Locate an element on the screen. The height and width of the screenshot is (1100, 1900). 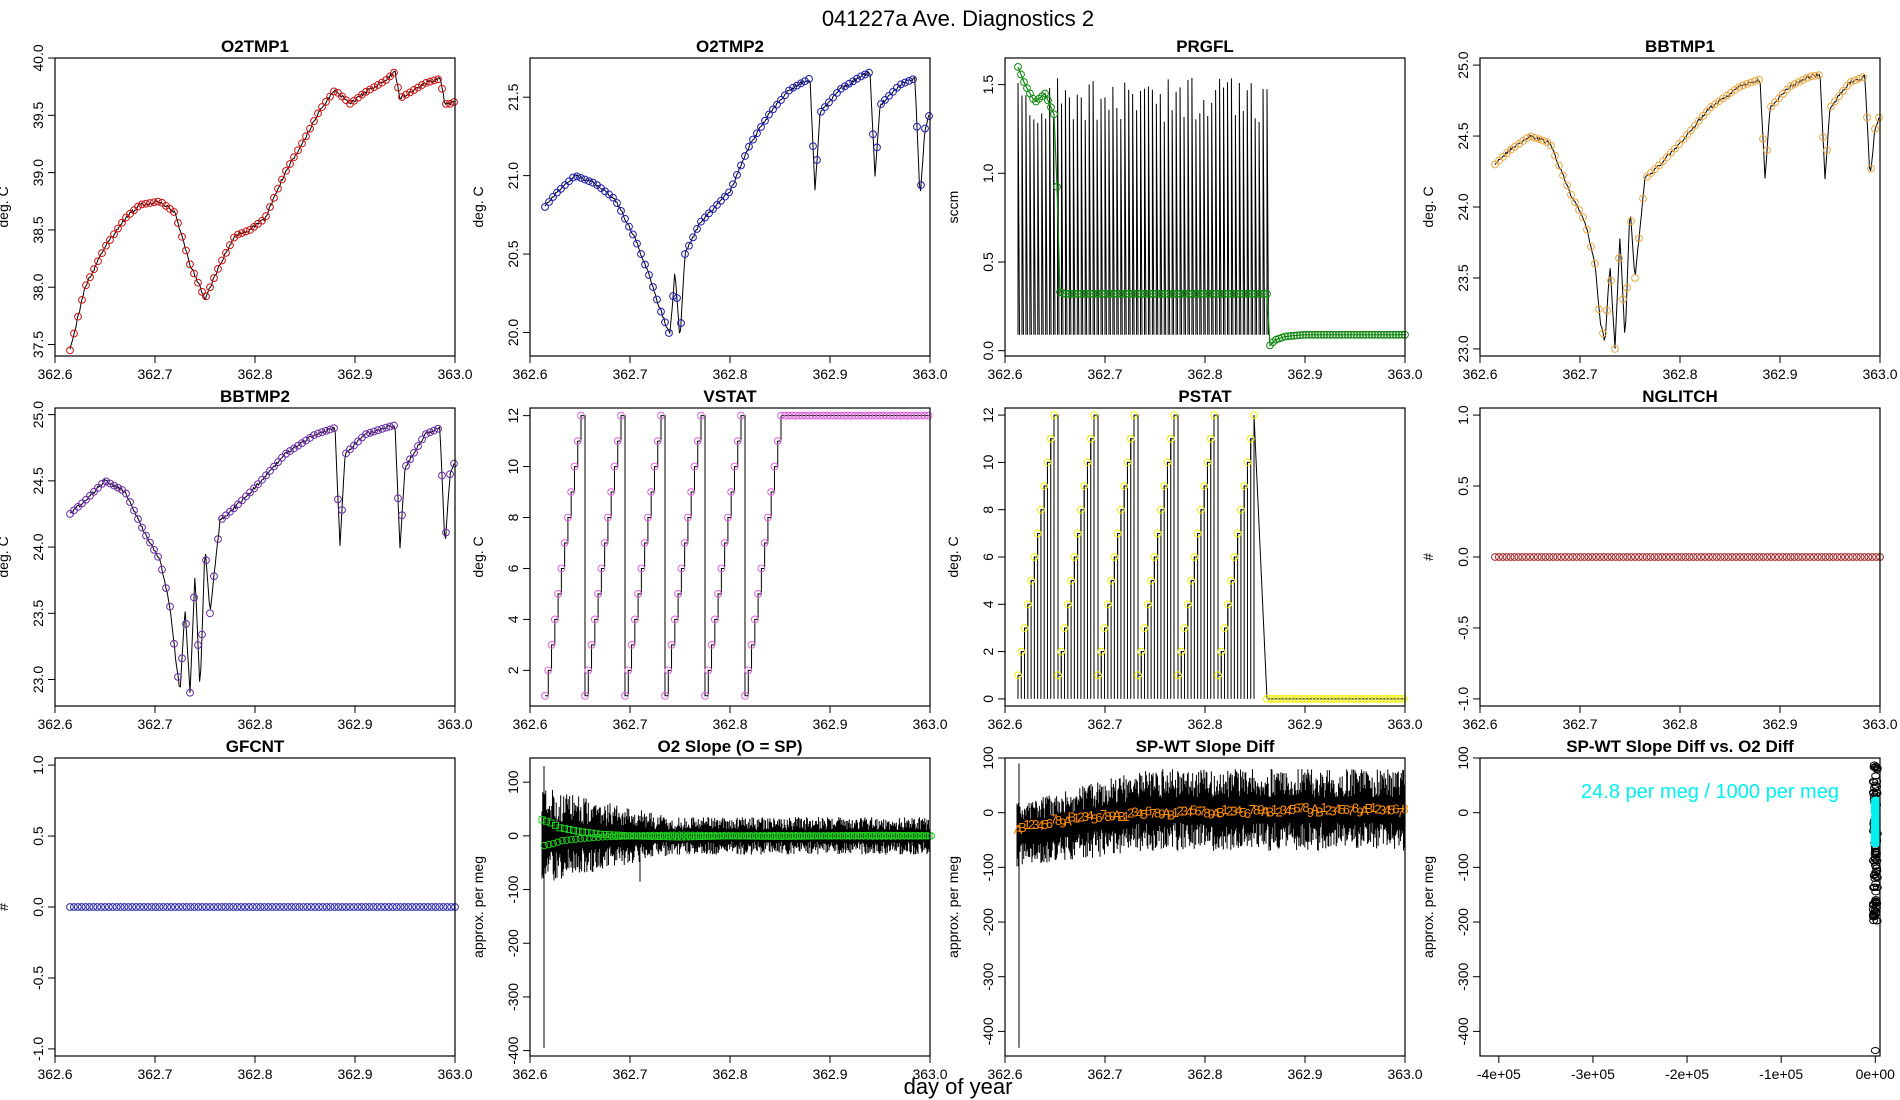
data-point-label: 6 is located at coordinates (1098, 817).